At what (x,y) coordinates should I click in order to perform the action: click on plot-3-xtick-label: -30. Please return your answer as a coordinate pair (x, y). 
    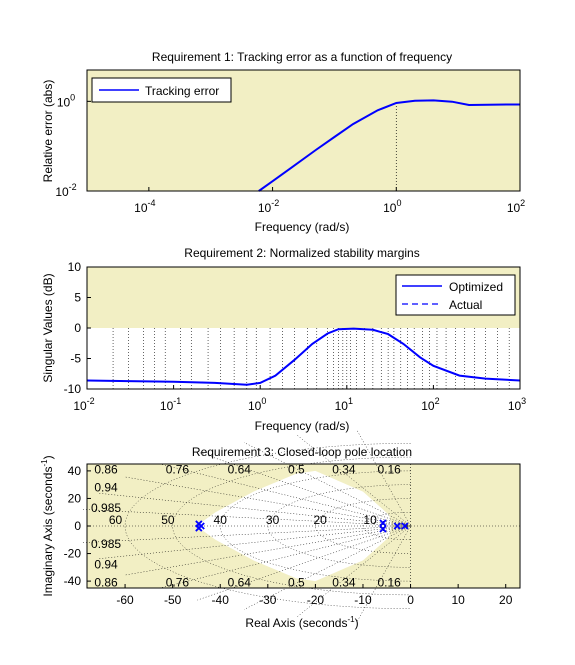
    Looking at the image, I should click on (268, 600).